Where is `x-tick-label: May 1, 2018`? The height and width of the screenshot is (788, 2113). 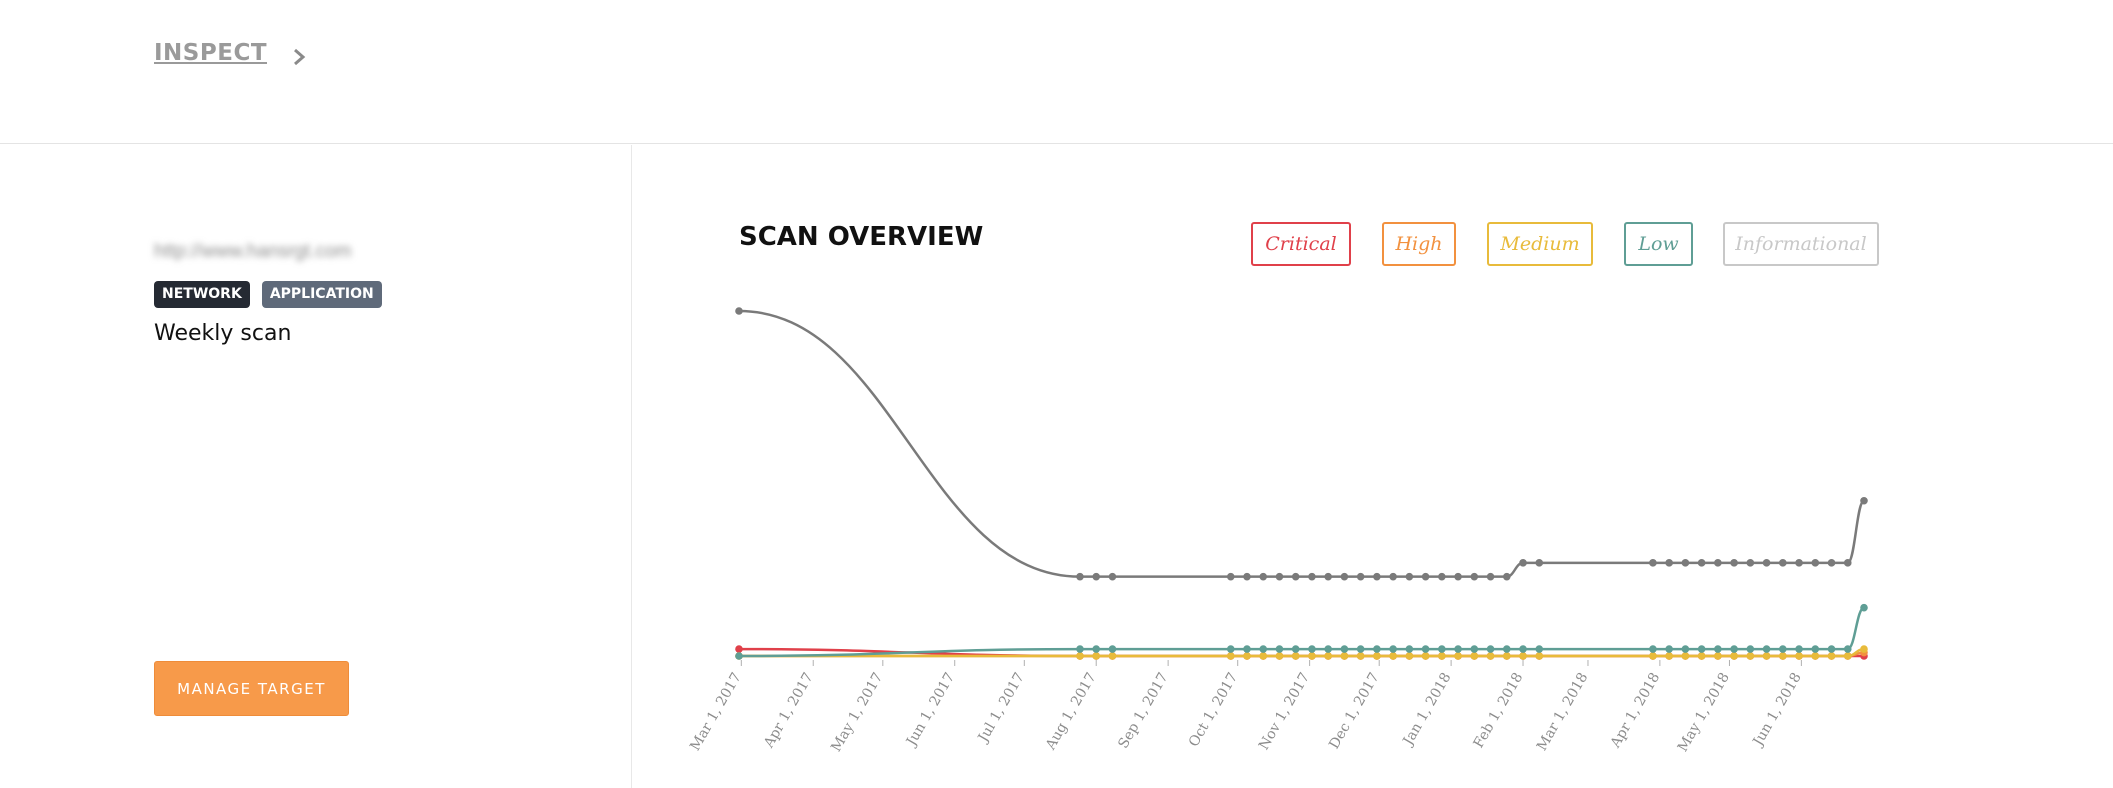
x-tick-label: May 1, 2018 is located at coordinates (1704, 712).